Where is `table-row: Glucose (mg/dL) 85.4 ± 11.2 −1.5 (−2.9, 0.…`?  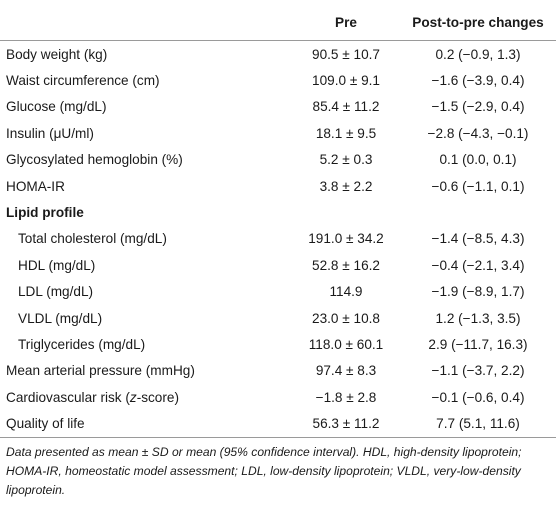
table-row: Glucose (mg/dL) 85.4 ± 11.2 −1.5 (−2.9, 0.… is located at coordinates (278, 107).